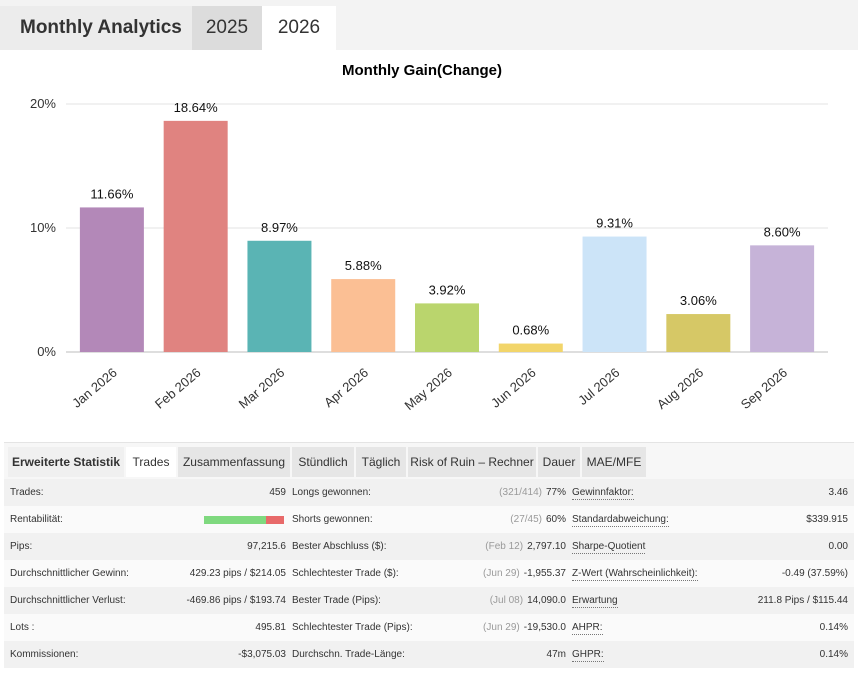 The image size is (858, 678). I want to click on stat-label: Bester Trade (Pips):, so click(336, 600).